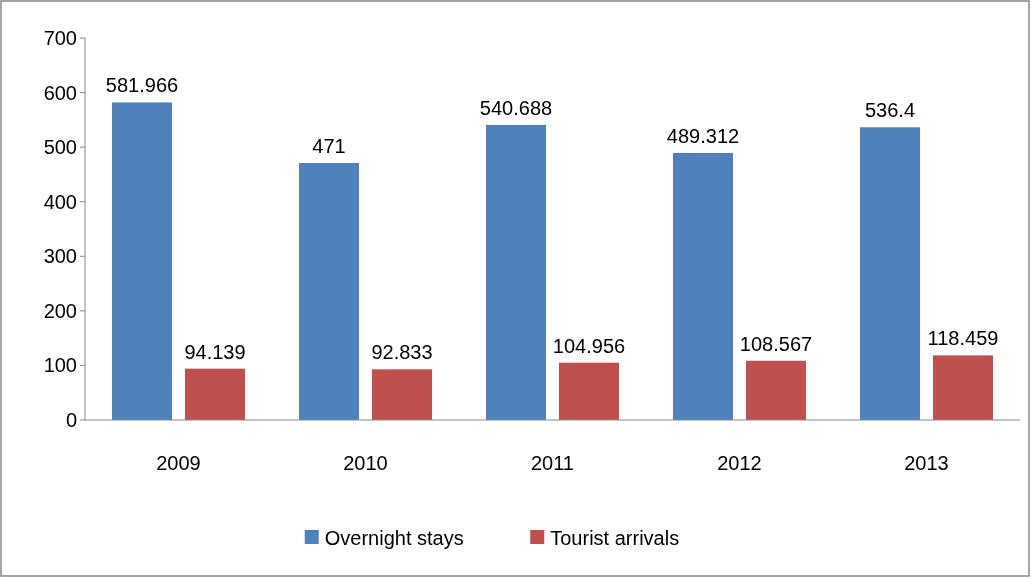  I want to click on x-tick-label: 2012, so click(739, 463).